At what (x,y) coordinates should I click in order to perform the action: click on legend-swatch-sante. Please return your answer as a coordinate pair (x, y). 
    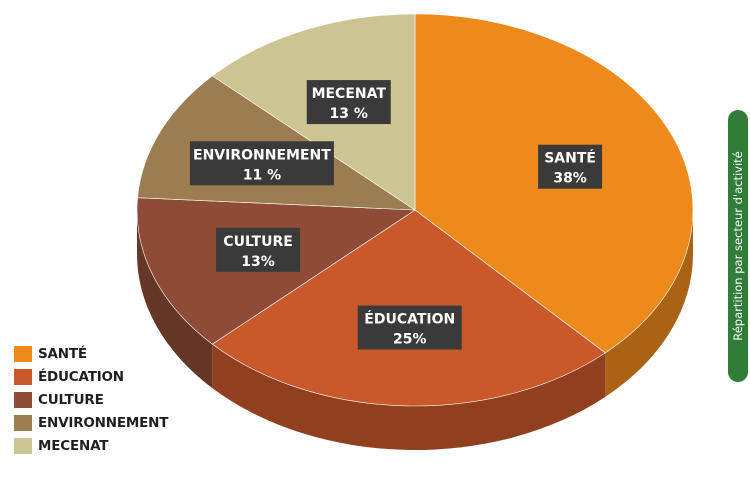
    Looking at the image, I should click on (23, 353).